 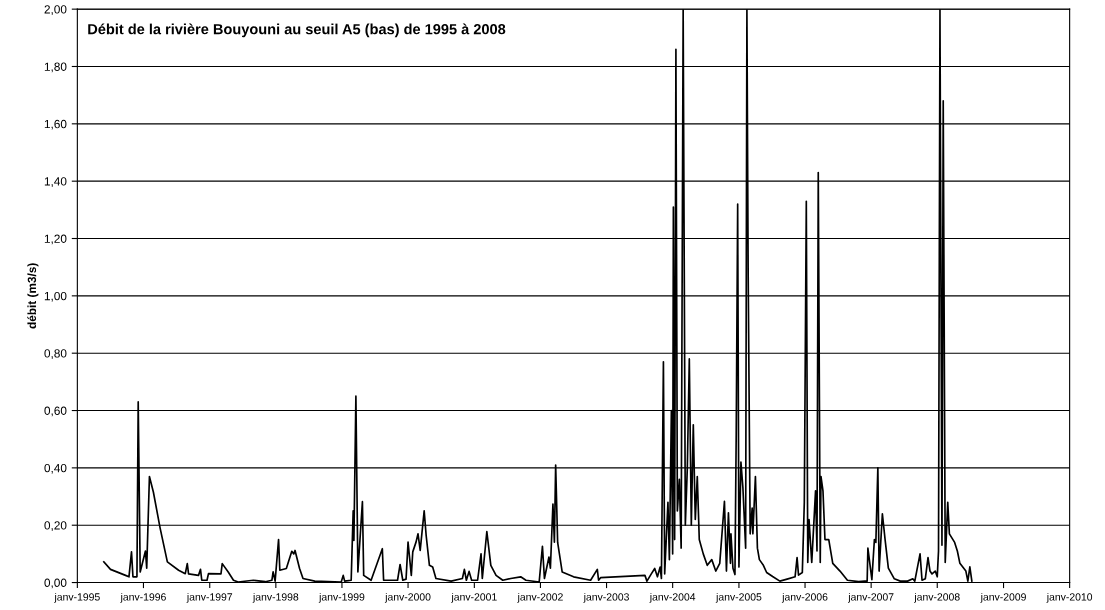 I want to click on x-tick-label: janv-2004, so click(x=672, y=597).